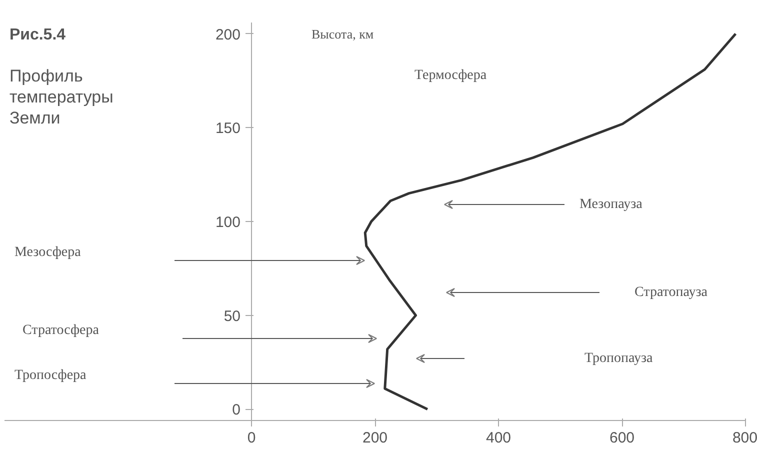 Image resolution: width=757 pixels, height=450 pixels. What do you see at coordinates (343, 34) in the screenshot?
I see `y-axis-title: Высота, км` at bounding box center [343, 34].